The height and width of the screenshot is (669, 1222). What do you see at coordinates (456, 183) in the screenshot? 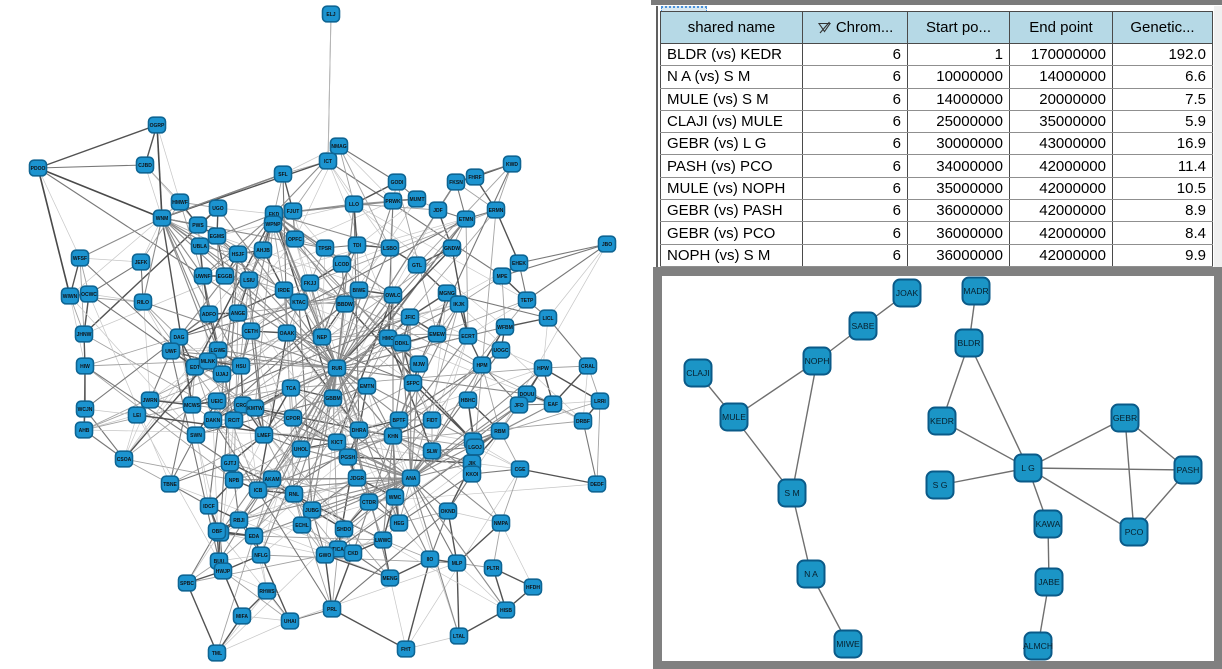
I see `svg-text: FKSN` at bounding box center [456, 183].